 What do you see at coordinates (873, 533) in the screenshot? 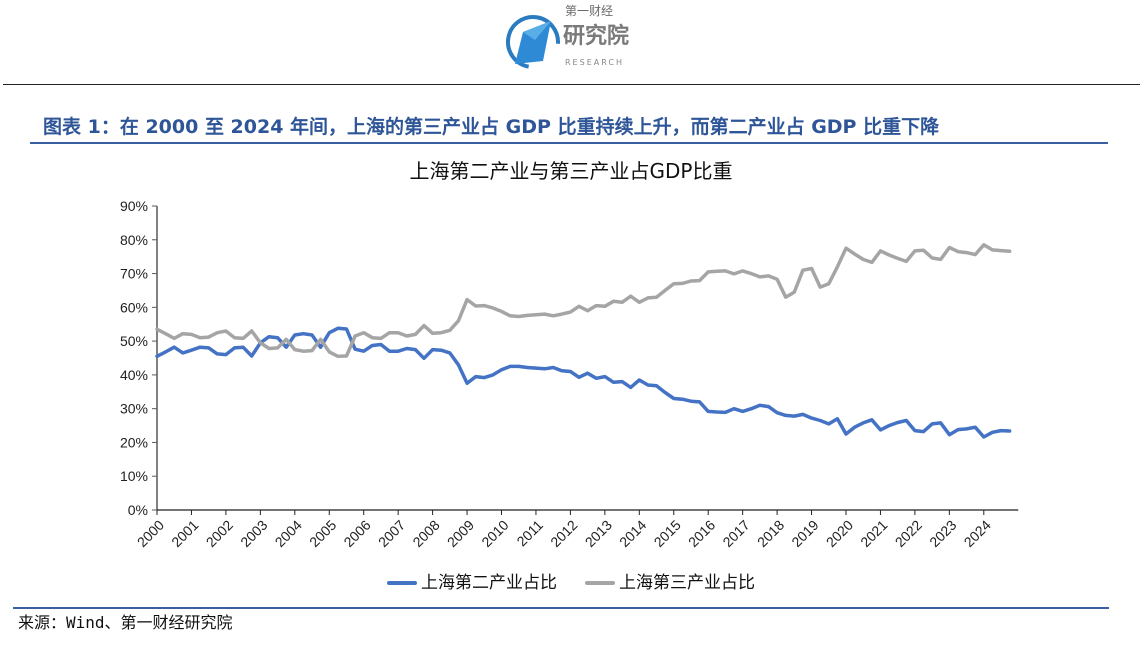
I see `x-tick-label: 2021` at bounding box center [873, 533].